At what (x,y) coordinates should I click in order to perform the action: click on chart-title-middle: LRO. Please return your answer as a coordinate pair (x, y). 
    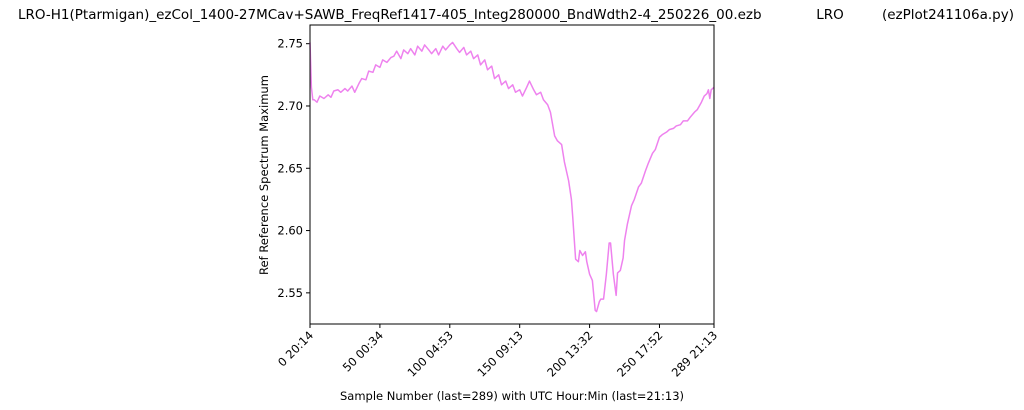
    Looking at the image, I should click on (830, 15).